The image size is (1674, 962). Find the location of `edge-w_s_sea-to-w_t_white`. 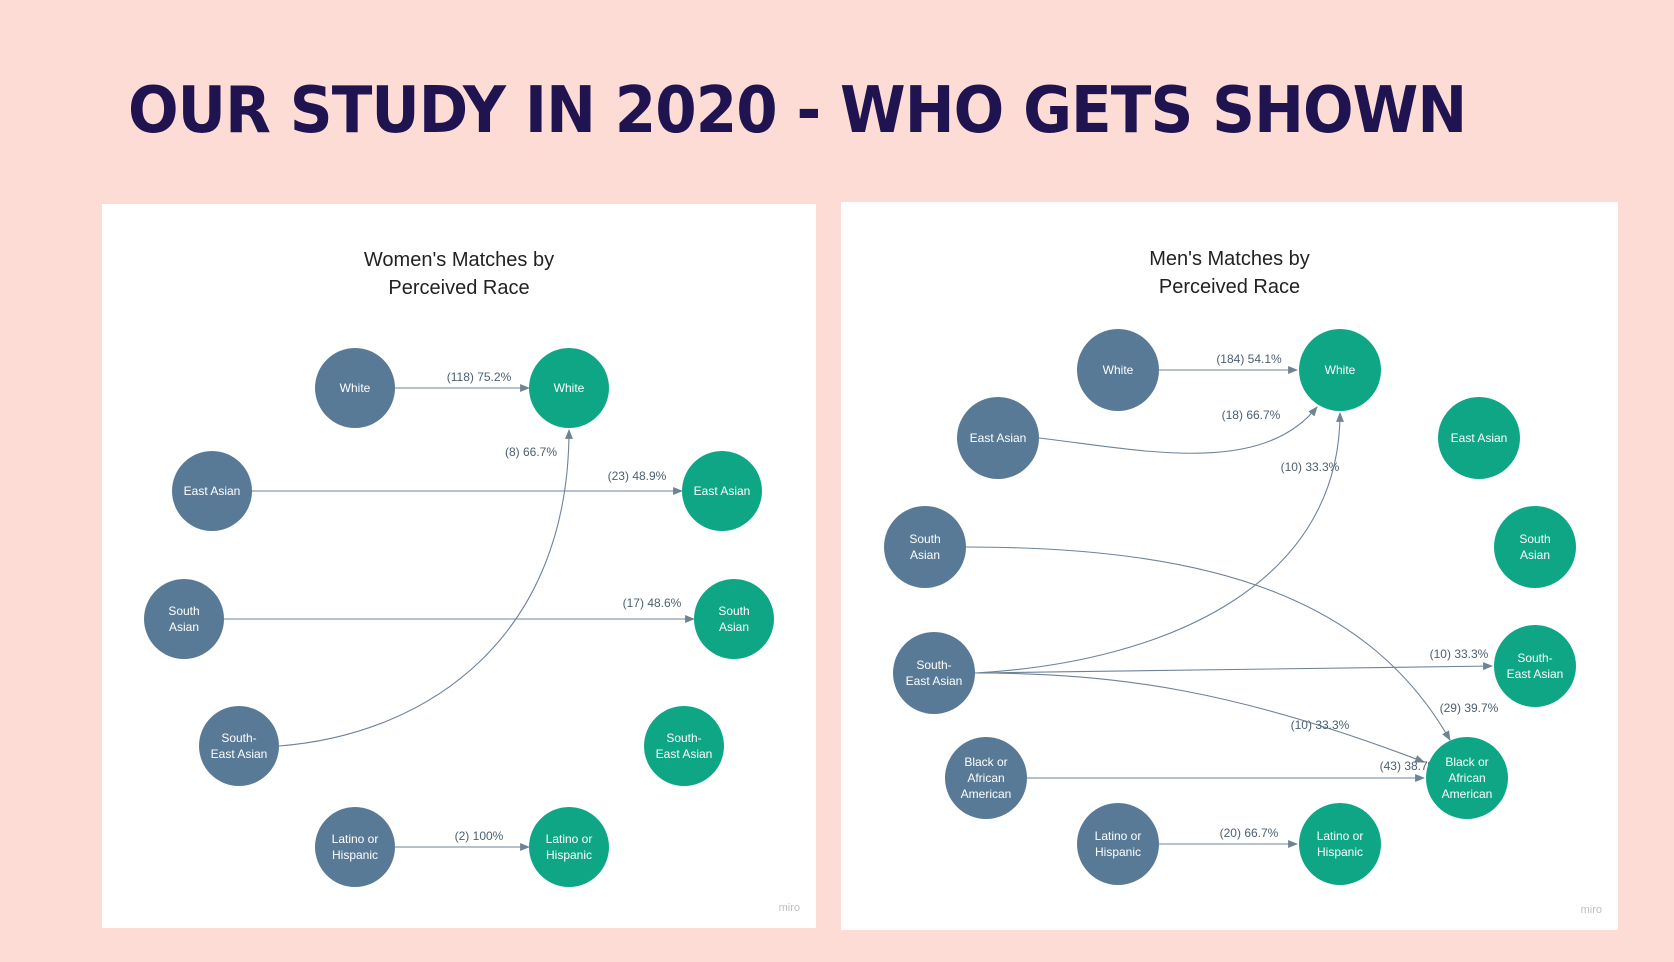

edge-w_s_sea-to-w_t_white is located at coordinates (425, 588).